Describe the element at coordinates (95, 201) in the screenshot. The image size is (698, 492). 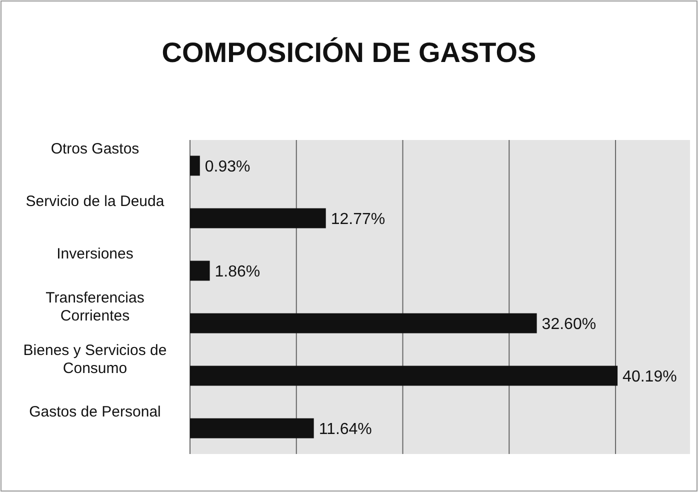
I see `y-tick-label: Servicio de la Deuda` at that location.